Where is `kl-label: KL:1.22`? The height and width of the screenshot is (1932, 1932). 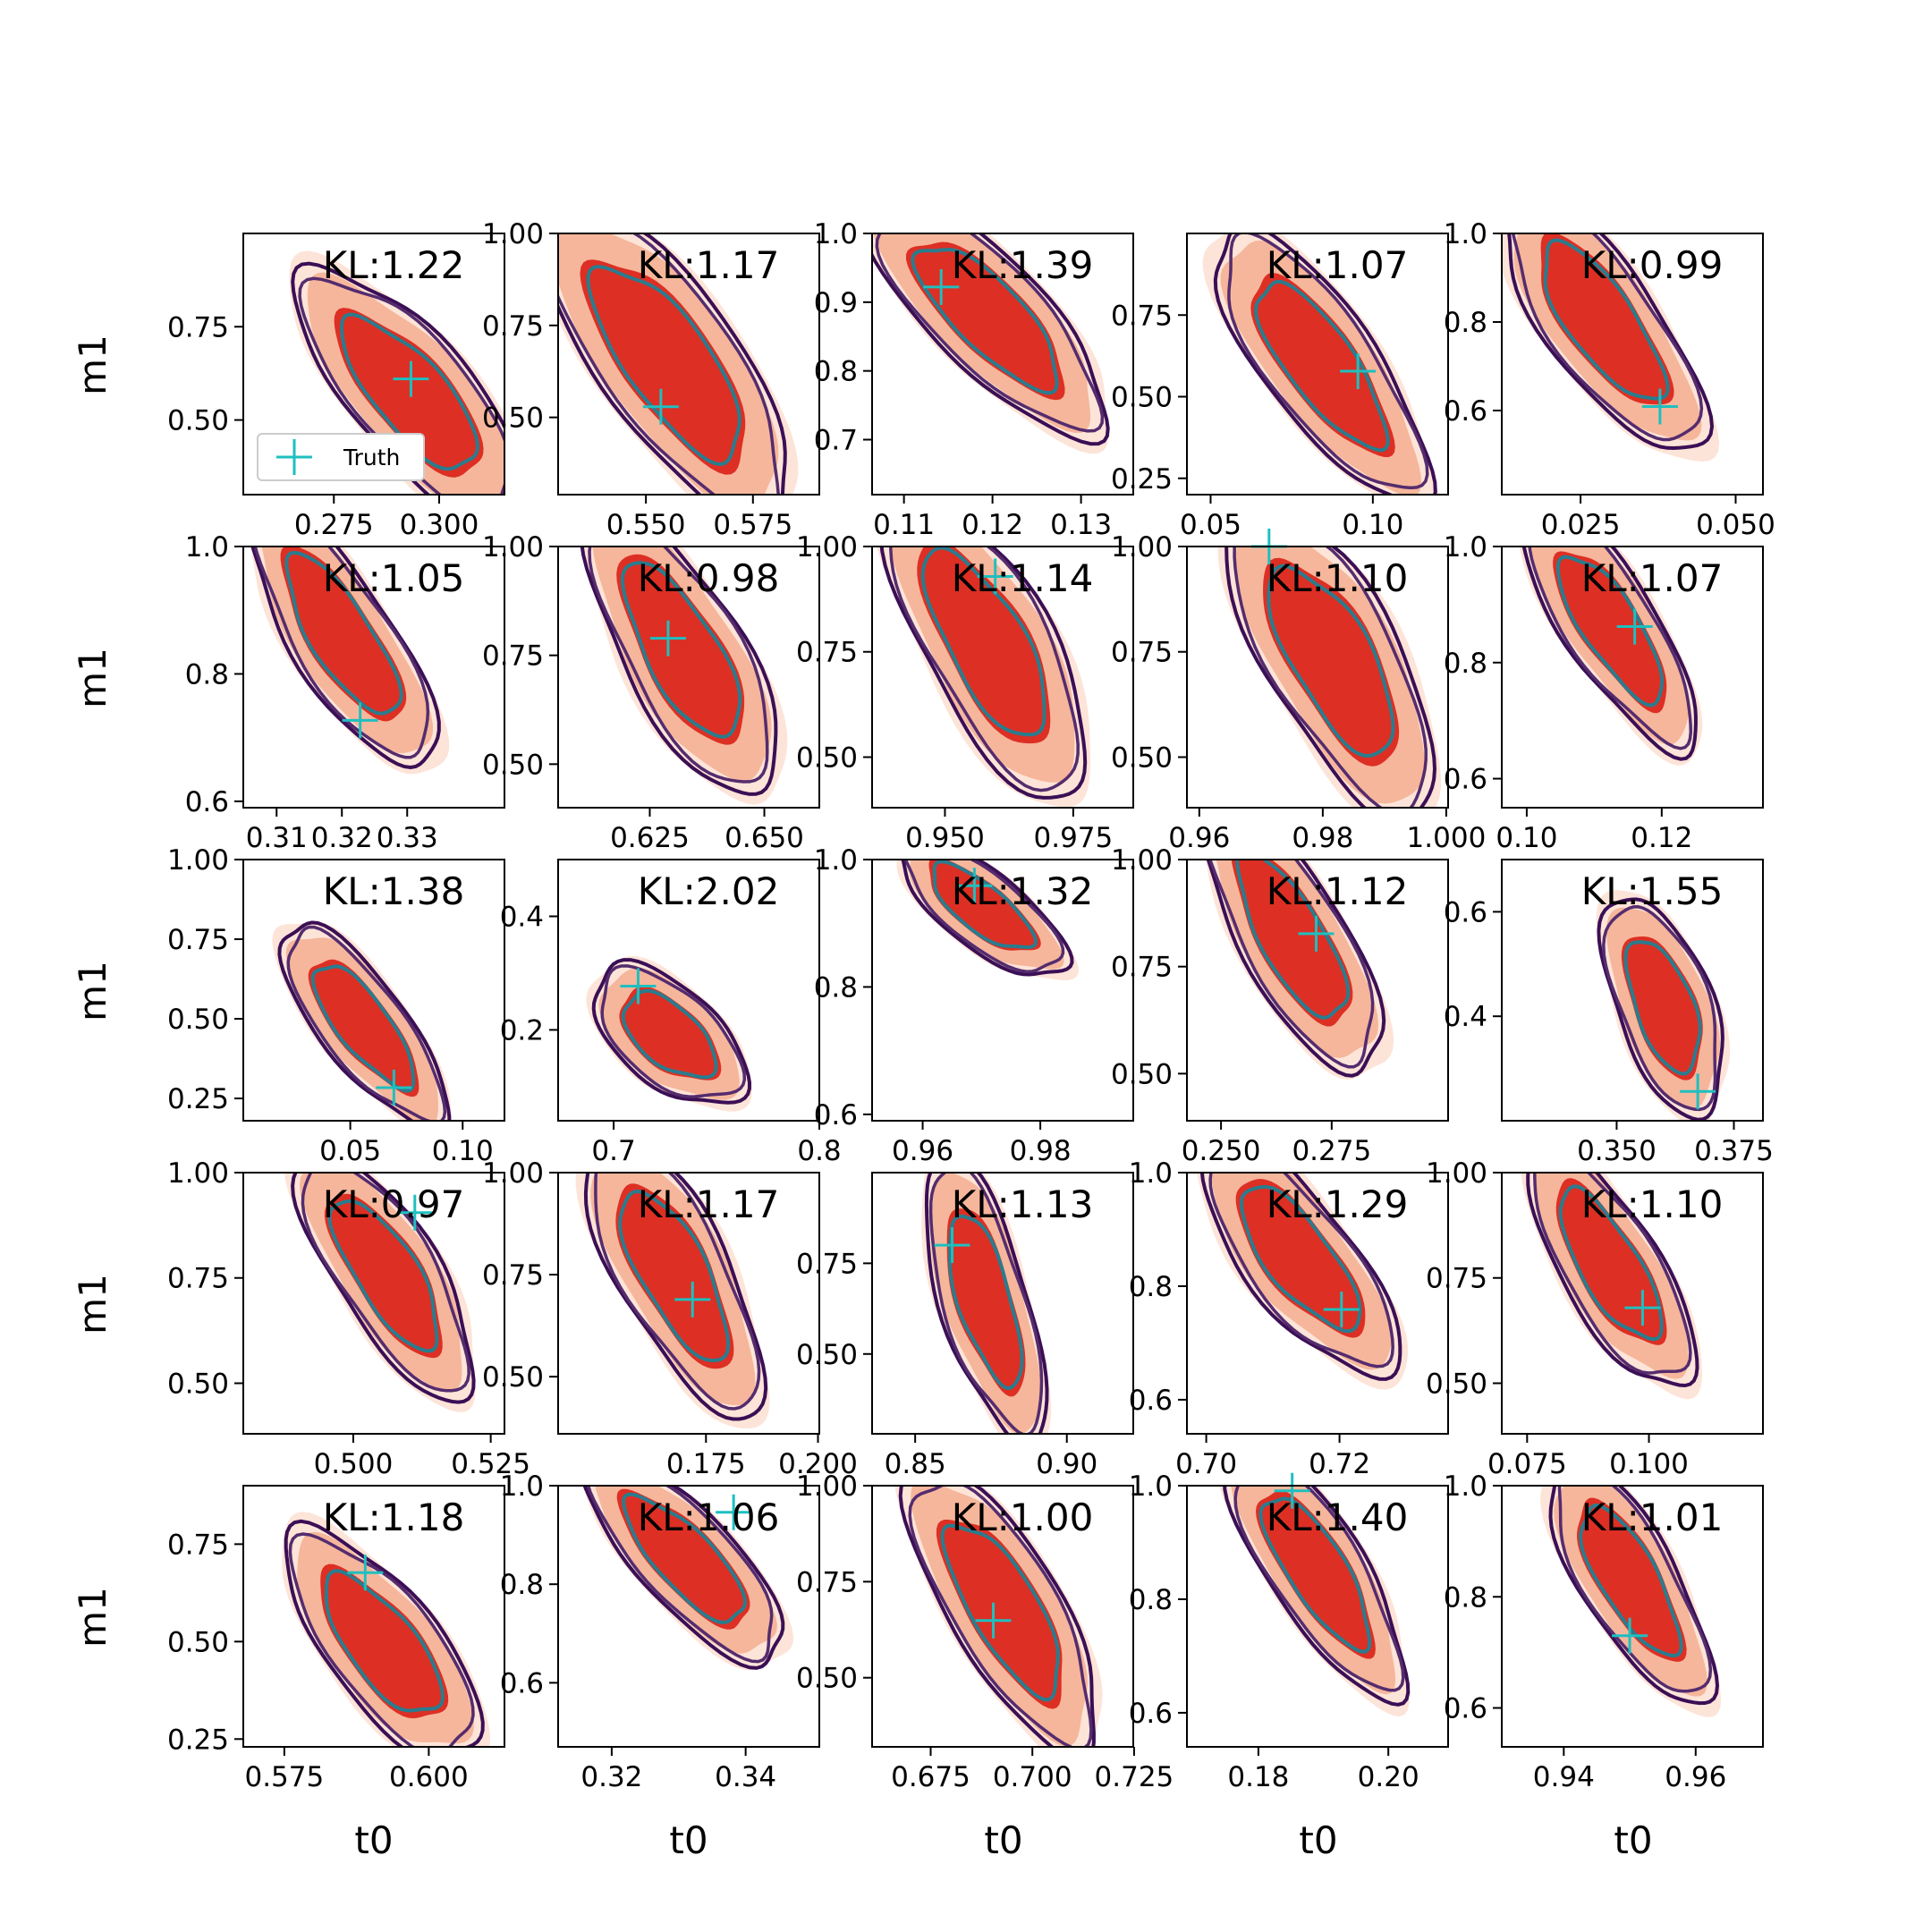
kl-label: KL:1.22 is located at coordinates (394, 265).